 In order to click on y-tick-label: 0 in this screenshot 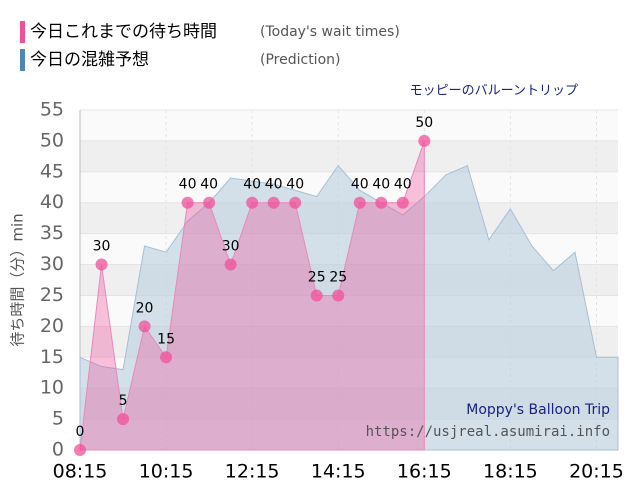, I will do `click(58, 450)`.